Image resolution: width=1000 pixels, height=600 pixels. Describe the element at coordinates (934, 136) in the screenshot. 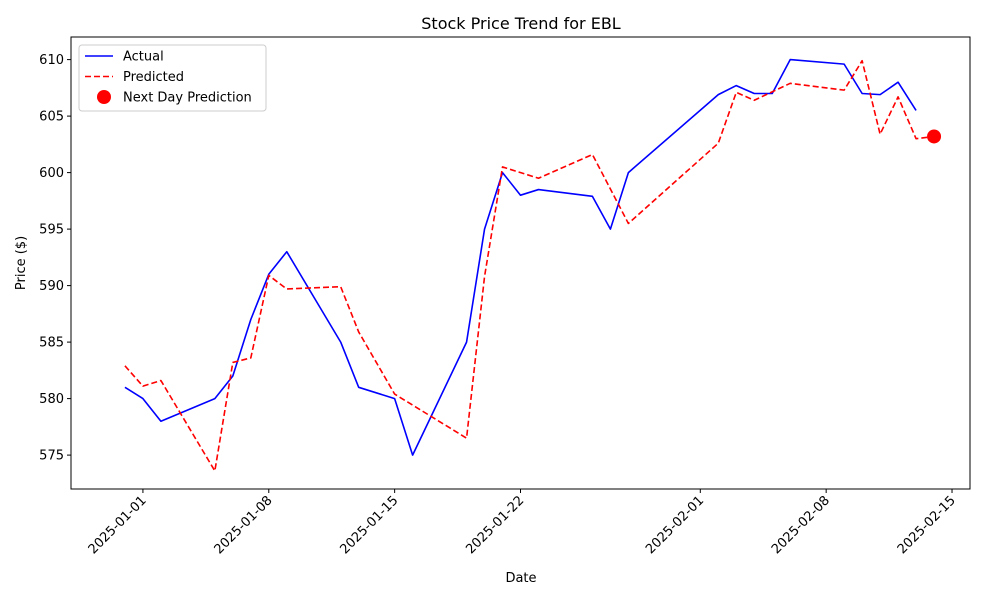

I see `next-day-prediction-point` at that location.